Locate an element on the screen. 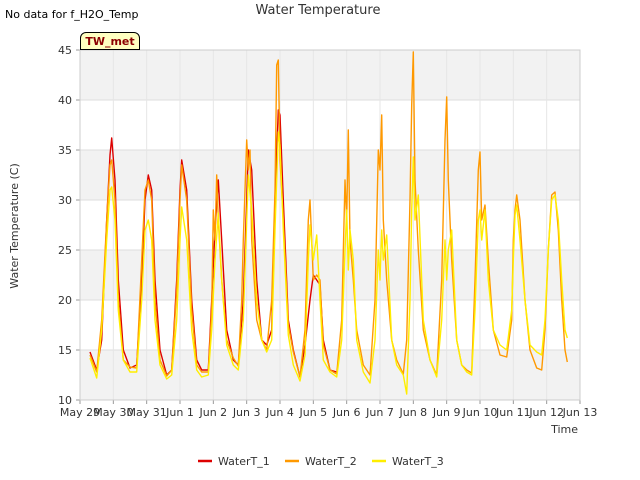 The height and width of the screenshot is (480, 640). x-tick-label: Jun 10 is located at coordinates (480, 412).